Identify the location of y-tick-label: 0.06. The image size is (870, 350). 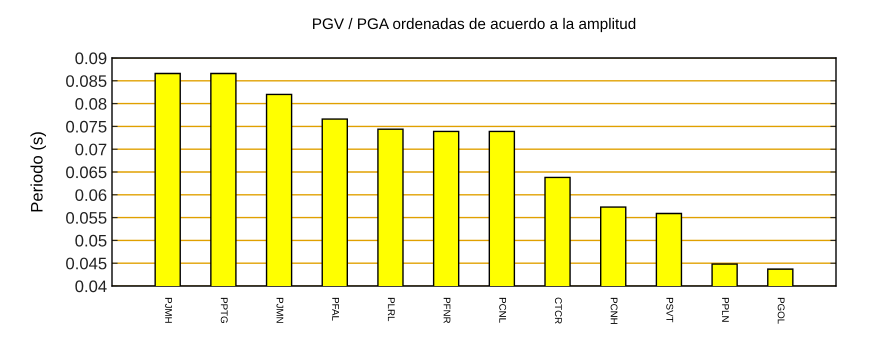
(90, 195).